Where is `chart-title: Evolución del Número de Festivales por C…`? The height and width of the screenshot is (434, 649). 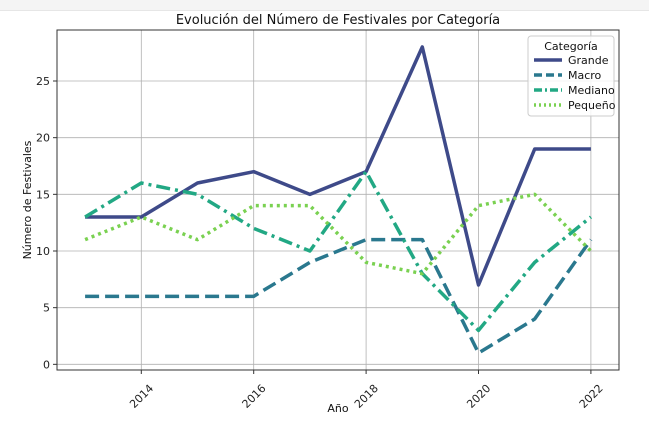 chart-title: Evolución del Número de Festivales por C… is located at coordinates (338, 20).